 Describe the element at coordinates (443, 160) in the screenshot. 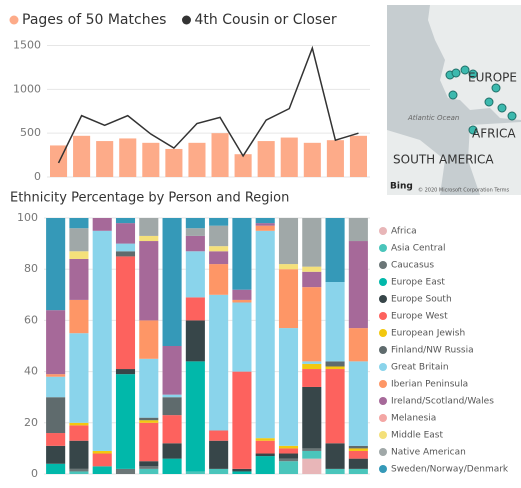

I see `map-label: SOUTH AMERICA` at that location.